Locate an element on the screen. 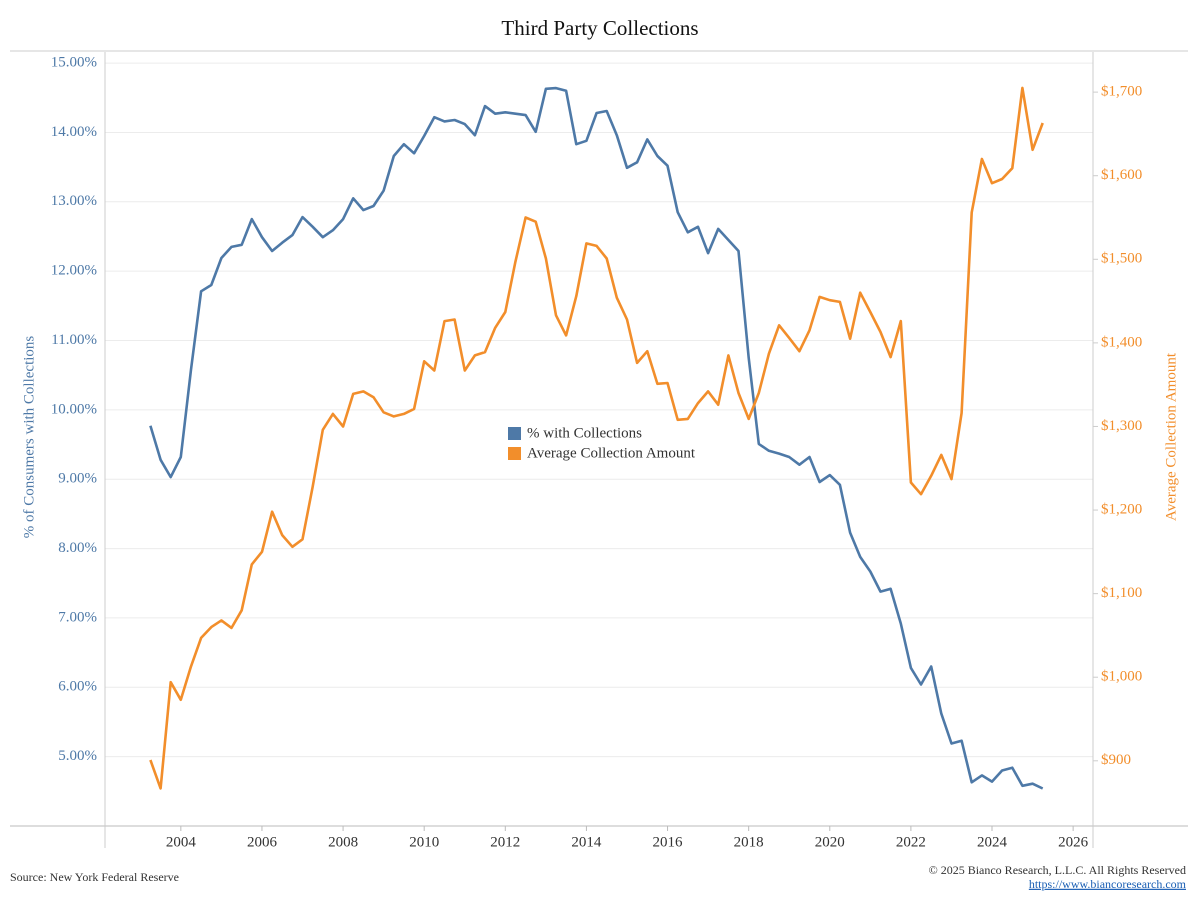 Image resolution: width=1200 pixels, height=900 pixels. x-tick-label: 2008 is located at coordinates (343, 842).